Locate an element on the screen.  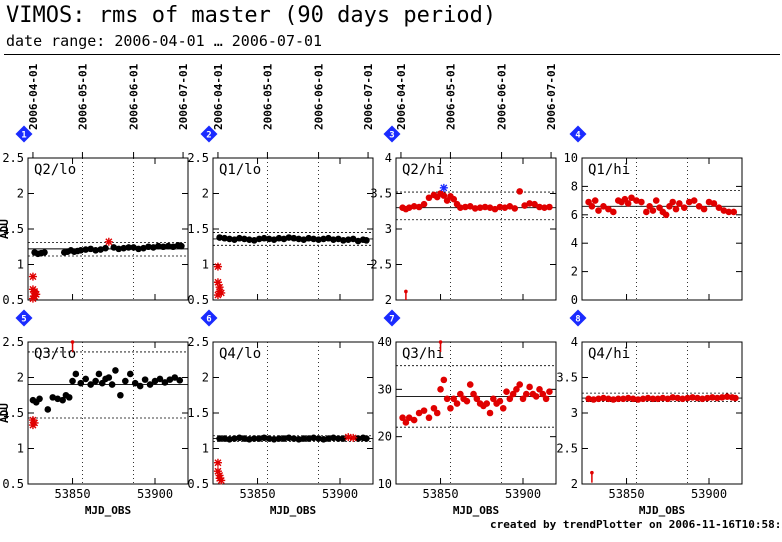
data-outlier-point is located at coordinates (440, 342).